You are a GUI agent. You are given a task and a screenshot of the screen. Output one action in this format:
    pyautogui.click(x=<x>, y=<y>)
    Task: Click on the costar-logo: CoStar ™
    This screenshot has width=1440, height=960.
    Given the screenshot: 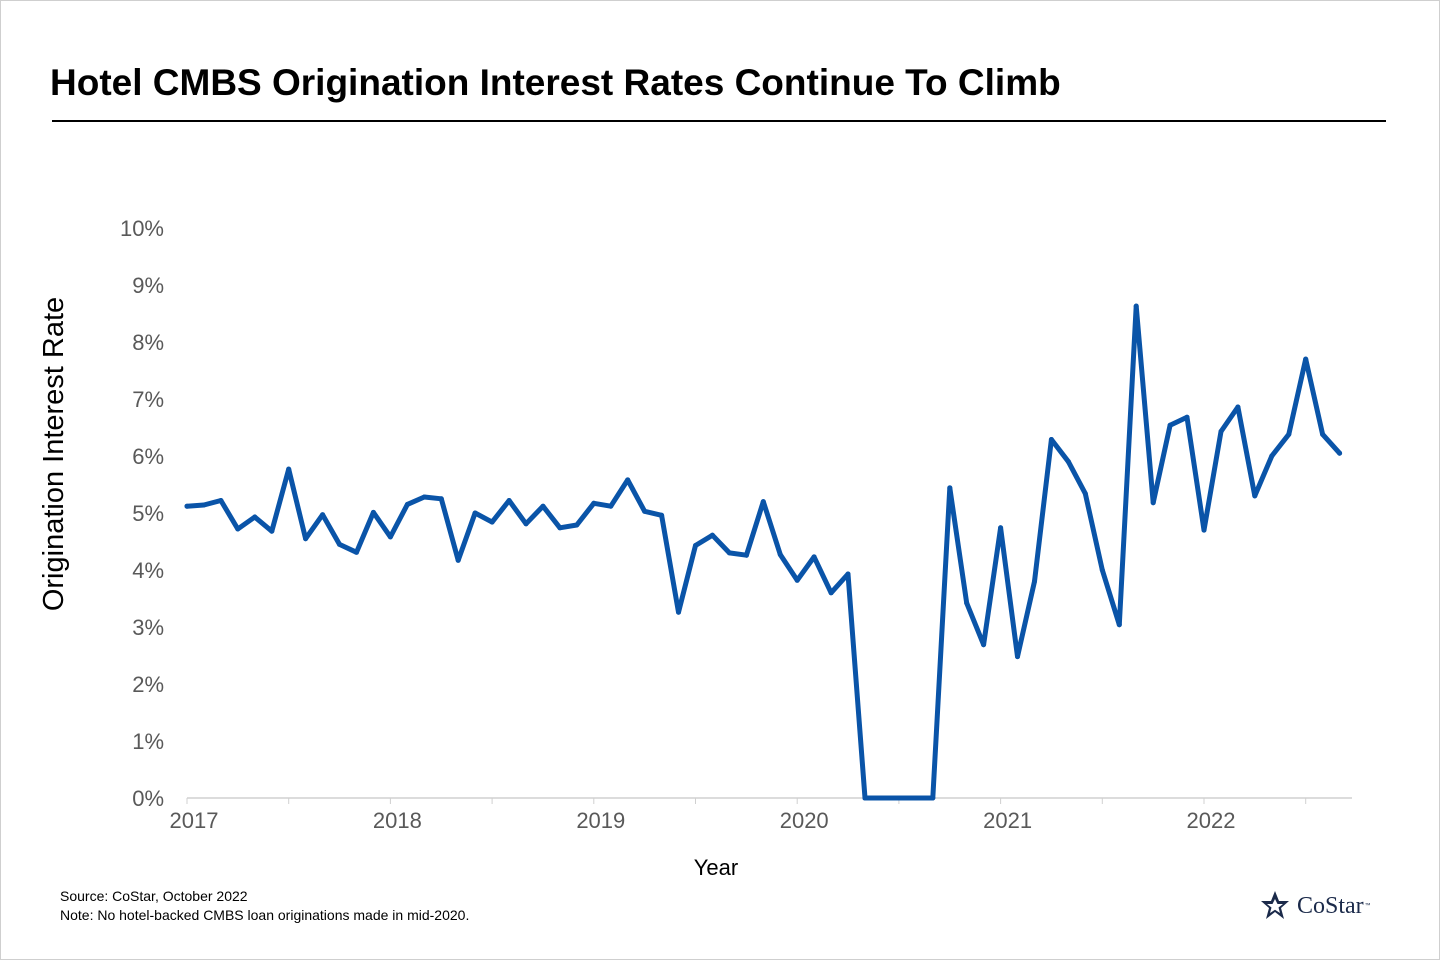 What is the action you would take?
    pyautogui.click(x=1314, y=906)
    